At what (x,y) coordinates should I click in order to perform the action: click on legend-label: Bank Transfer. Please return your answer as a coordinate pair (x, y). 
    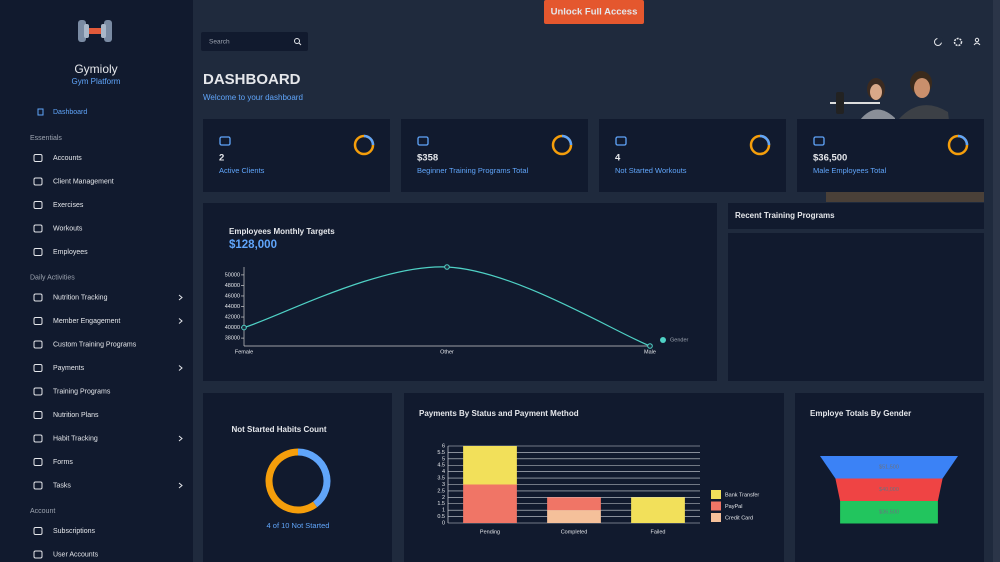
    Looking at the image, I should click on (742, 495).